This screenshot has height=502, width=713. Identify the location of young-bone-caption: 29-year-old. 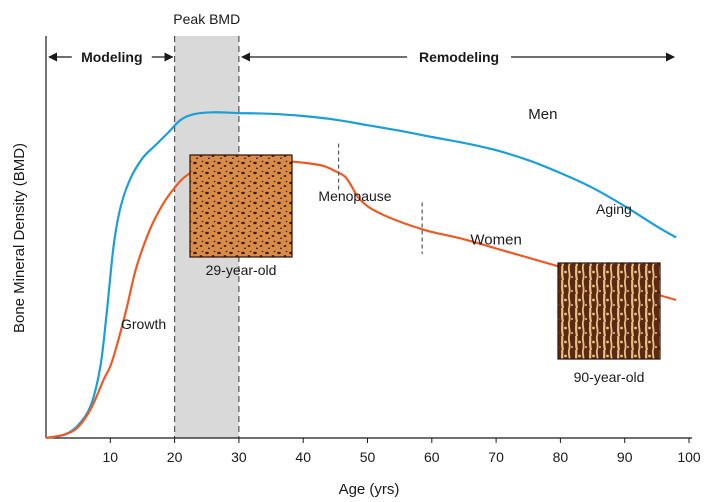
(241, 270).